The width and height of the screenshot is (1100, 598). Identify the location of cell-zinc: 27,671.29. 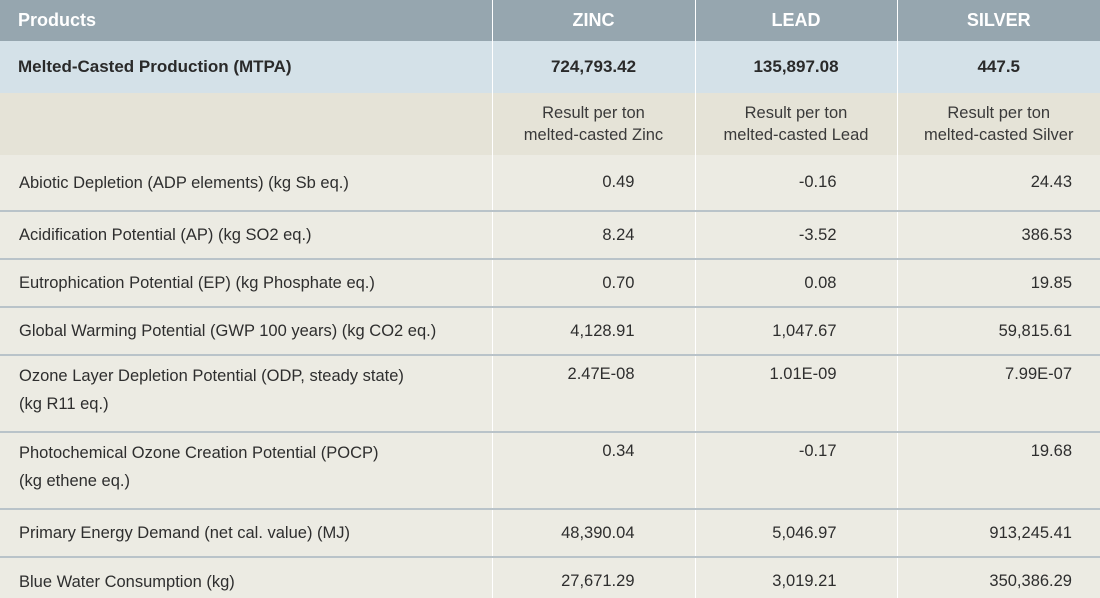
(593, 577).